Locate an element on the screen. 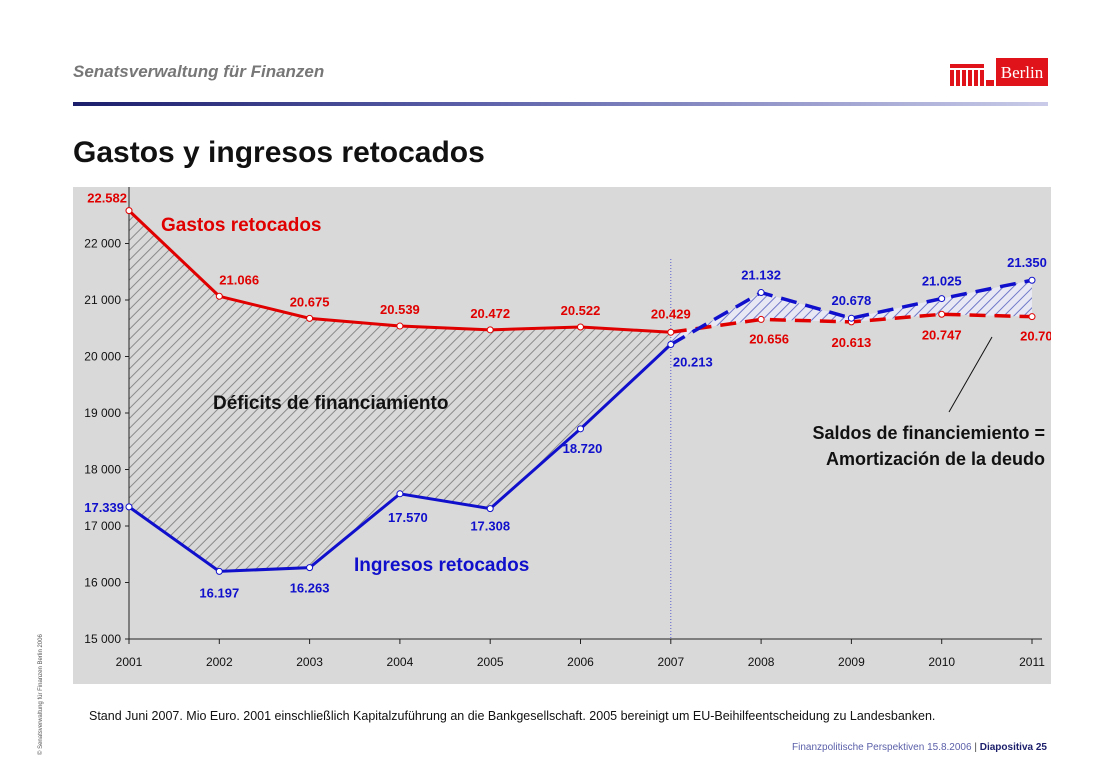 Image resolution: width=1100 pixels, height=780 pixels. surplus-annotation-line1: Saldos de financiemiento = is located at coordinates (928, 433).